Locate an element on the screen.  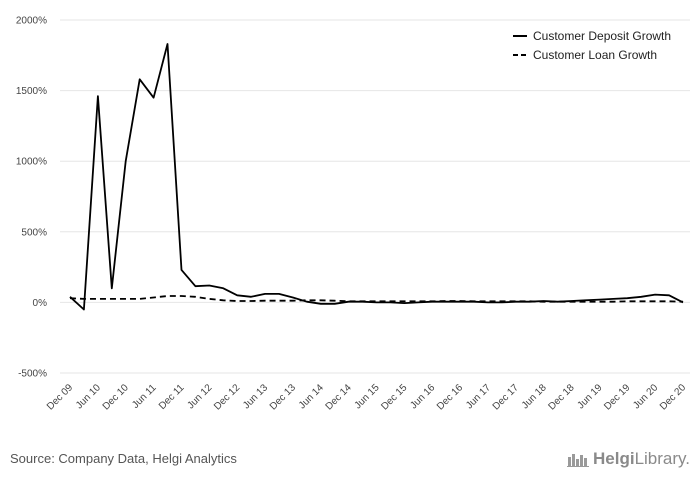
x-tick-label: Dec 18 is located at coordinates (561, 397).